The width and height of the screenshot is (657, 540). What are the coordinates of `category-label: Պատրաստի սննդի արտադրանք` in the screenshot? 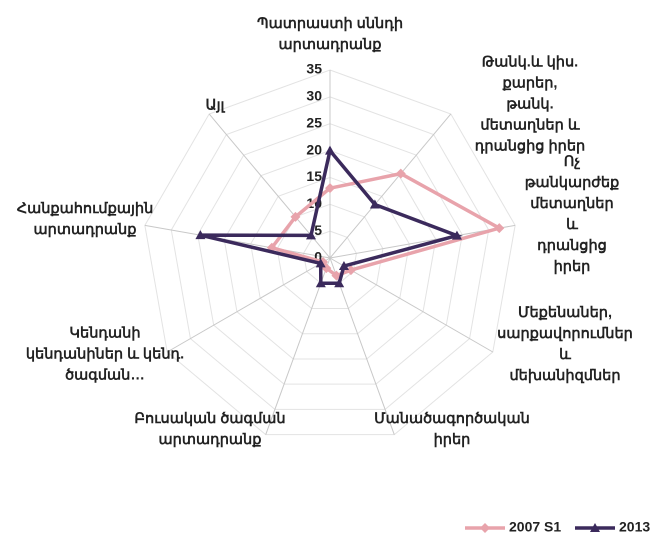 It's located at (330, 34).